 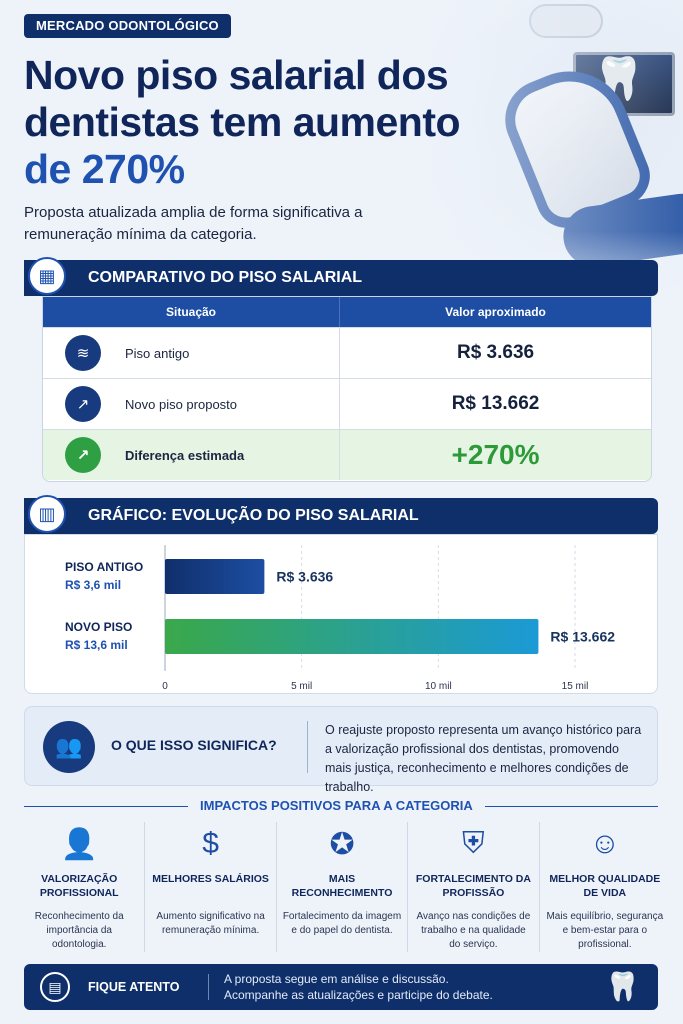 What do you see at coordinates (83, 404) in the screenshot?
I see `trend-up-icon: ↗` at bounding box center [83, 404].